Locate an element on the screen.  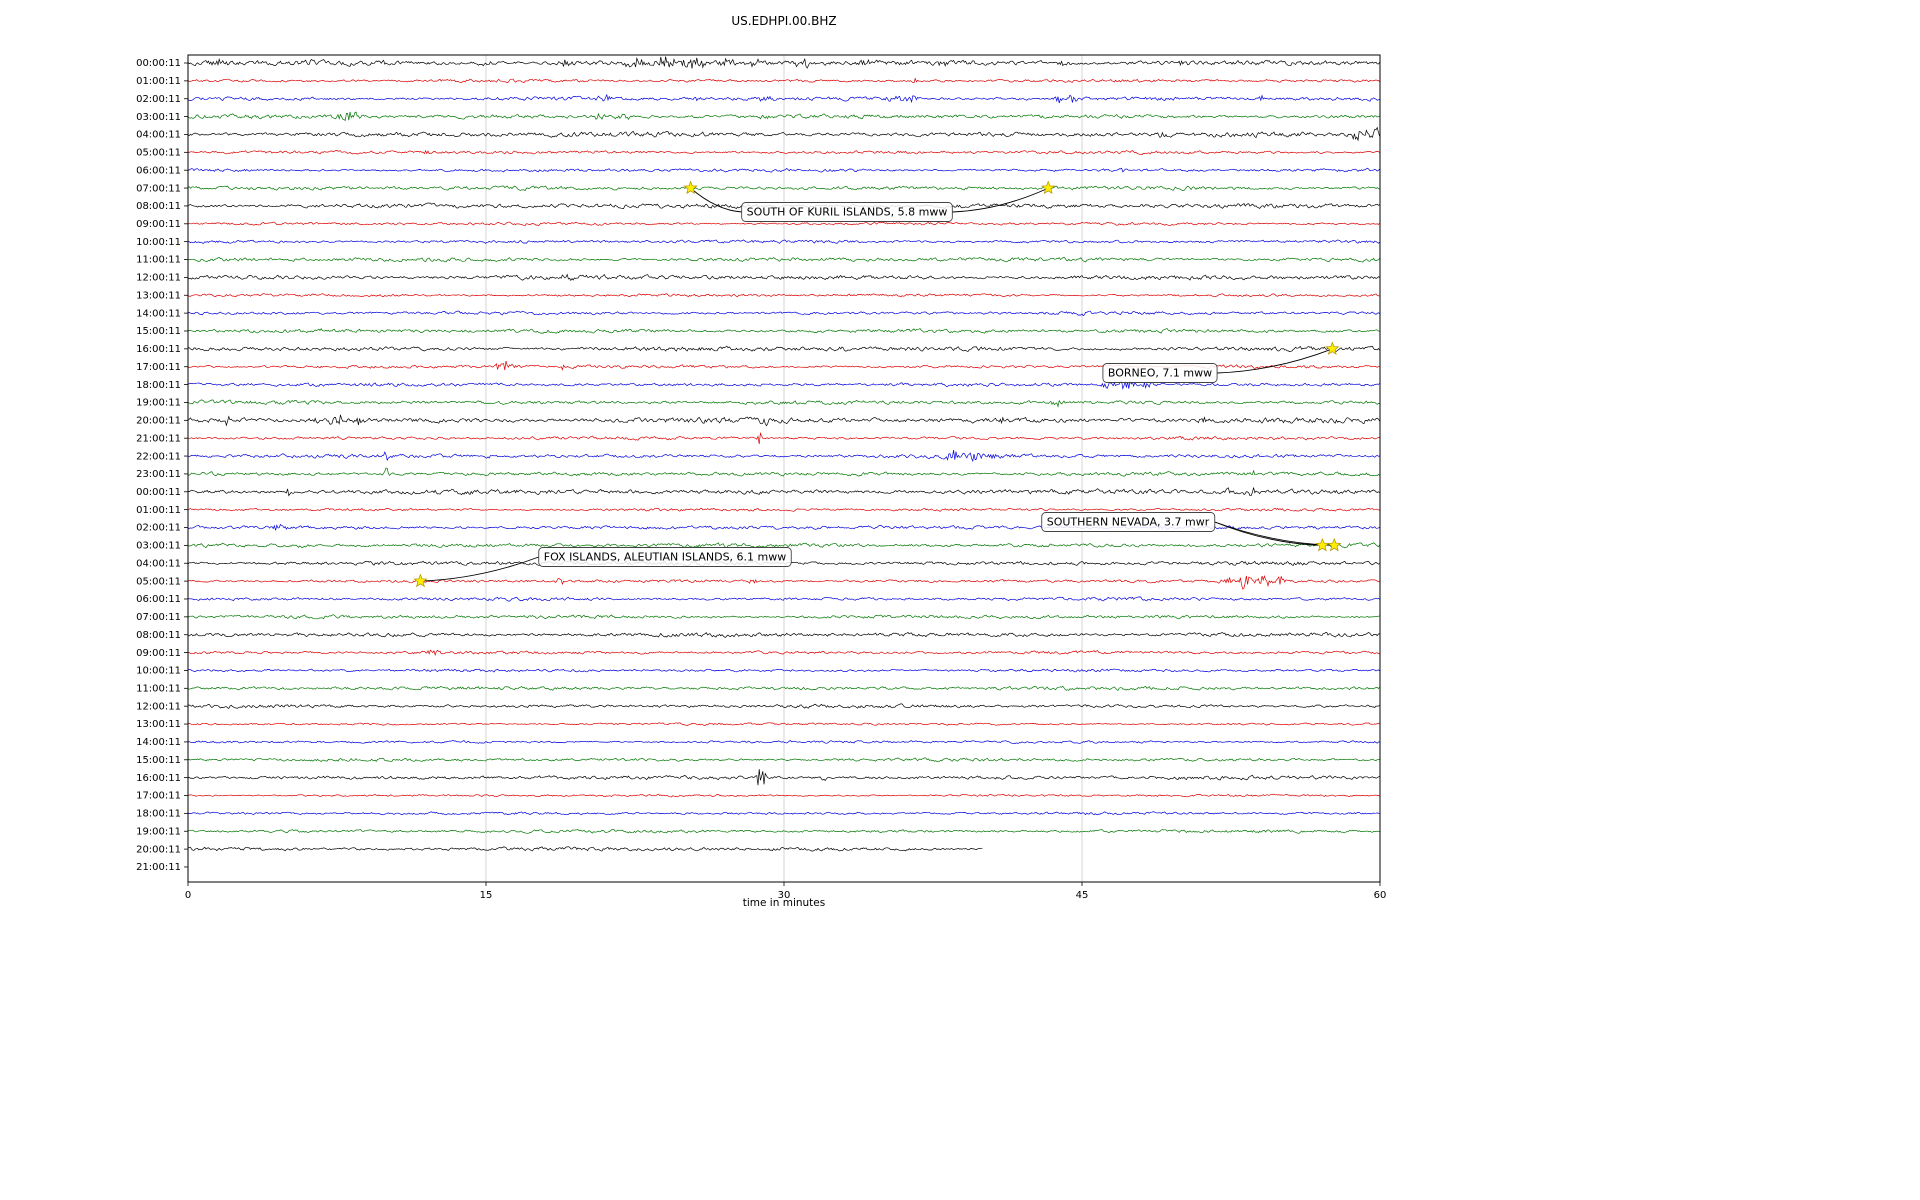
event-label: BORNEO, 7.1 mww is located at coordinates (1160, 373).